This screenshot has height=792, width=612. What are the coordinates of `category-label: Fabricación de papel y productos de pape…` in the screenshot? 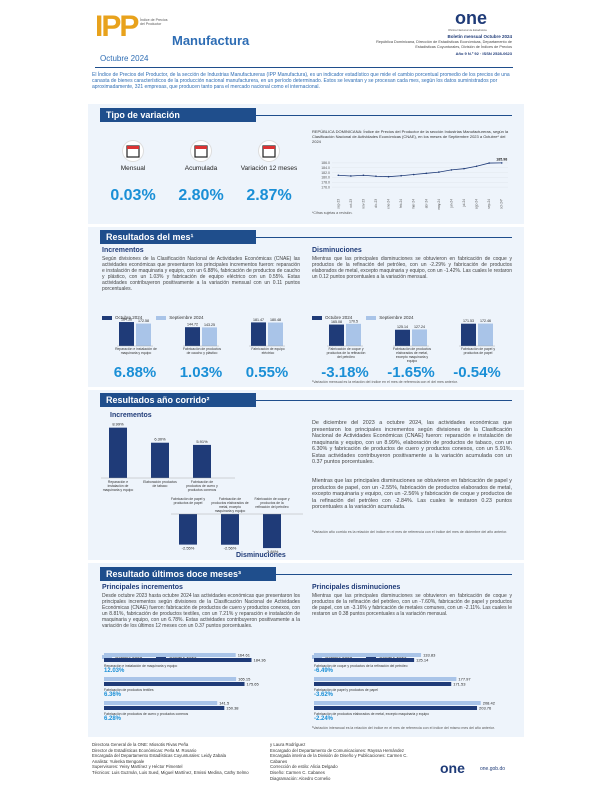 It's located at (478, 351).